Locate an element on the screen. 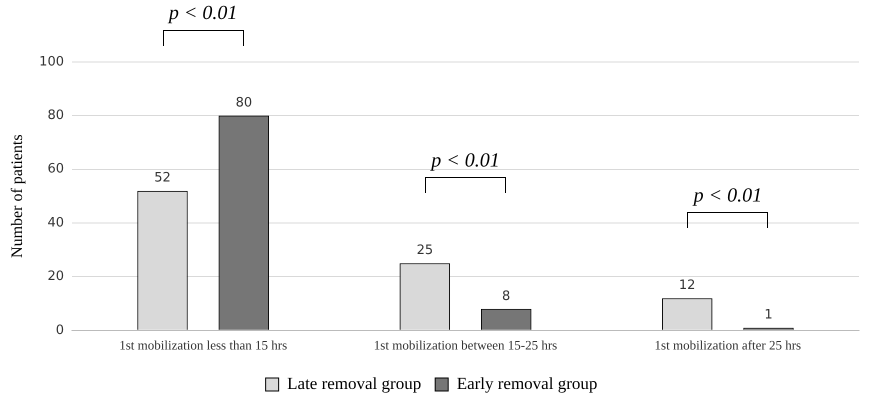 The width and height of the screenshot is (869, 403). y-axis-title: Number of patients is located at coordinates (17, 196).